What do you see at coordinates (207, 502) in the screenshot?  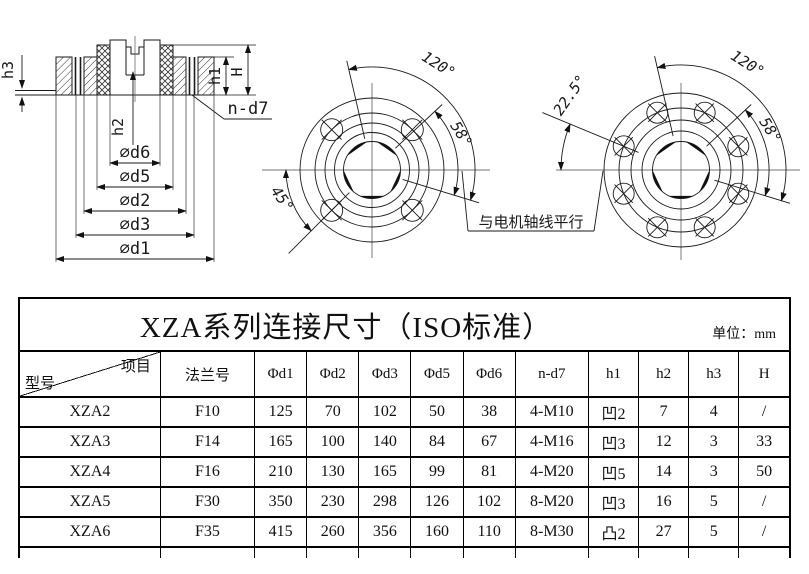 I see `value-cell: F30` at bounding box center [207, 502].